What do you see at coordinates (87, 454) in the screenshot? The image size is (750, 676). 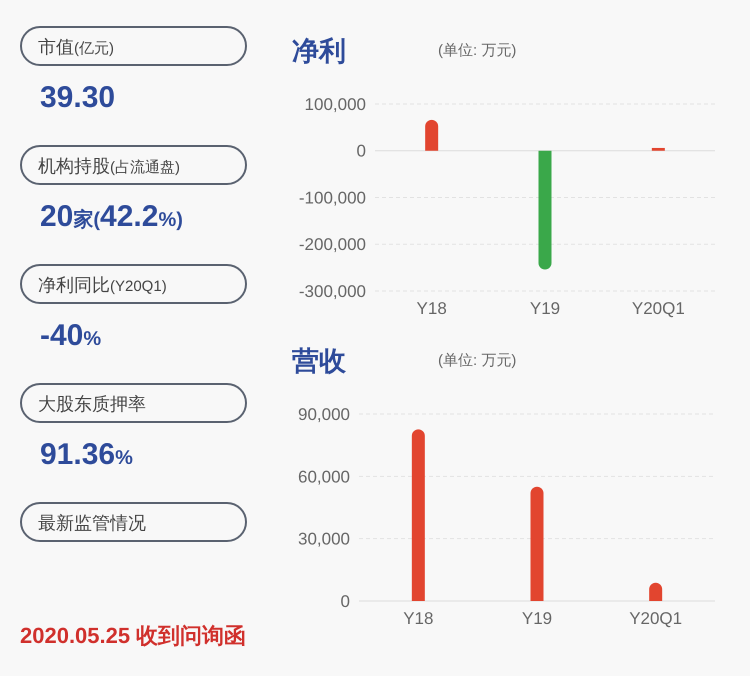 I see `text: 91.36%` at bounding box center [87, 454].